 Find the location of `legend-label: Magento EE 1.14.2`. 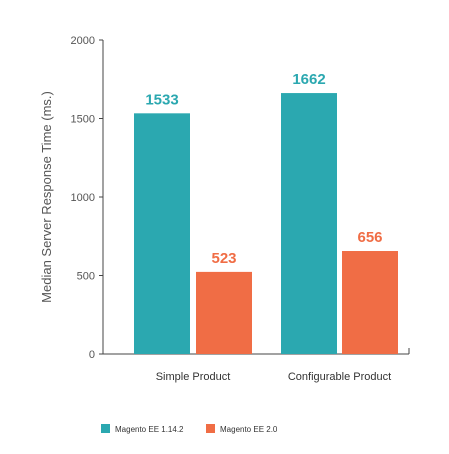

legend-label: Magento EE 1.14.2 is located at coordinates (149, 429).